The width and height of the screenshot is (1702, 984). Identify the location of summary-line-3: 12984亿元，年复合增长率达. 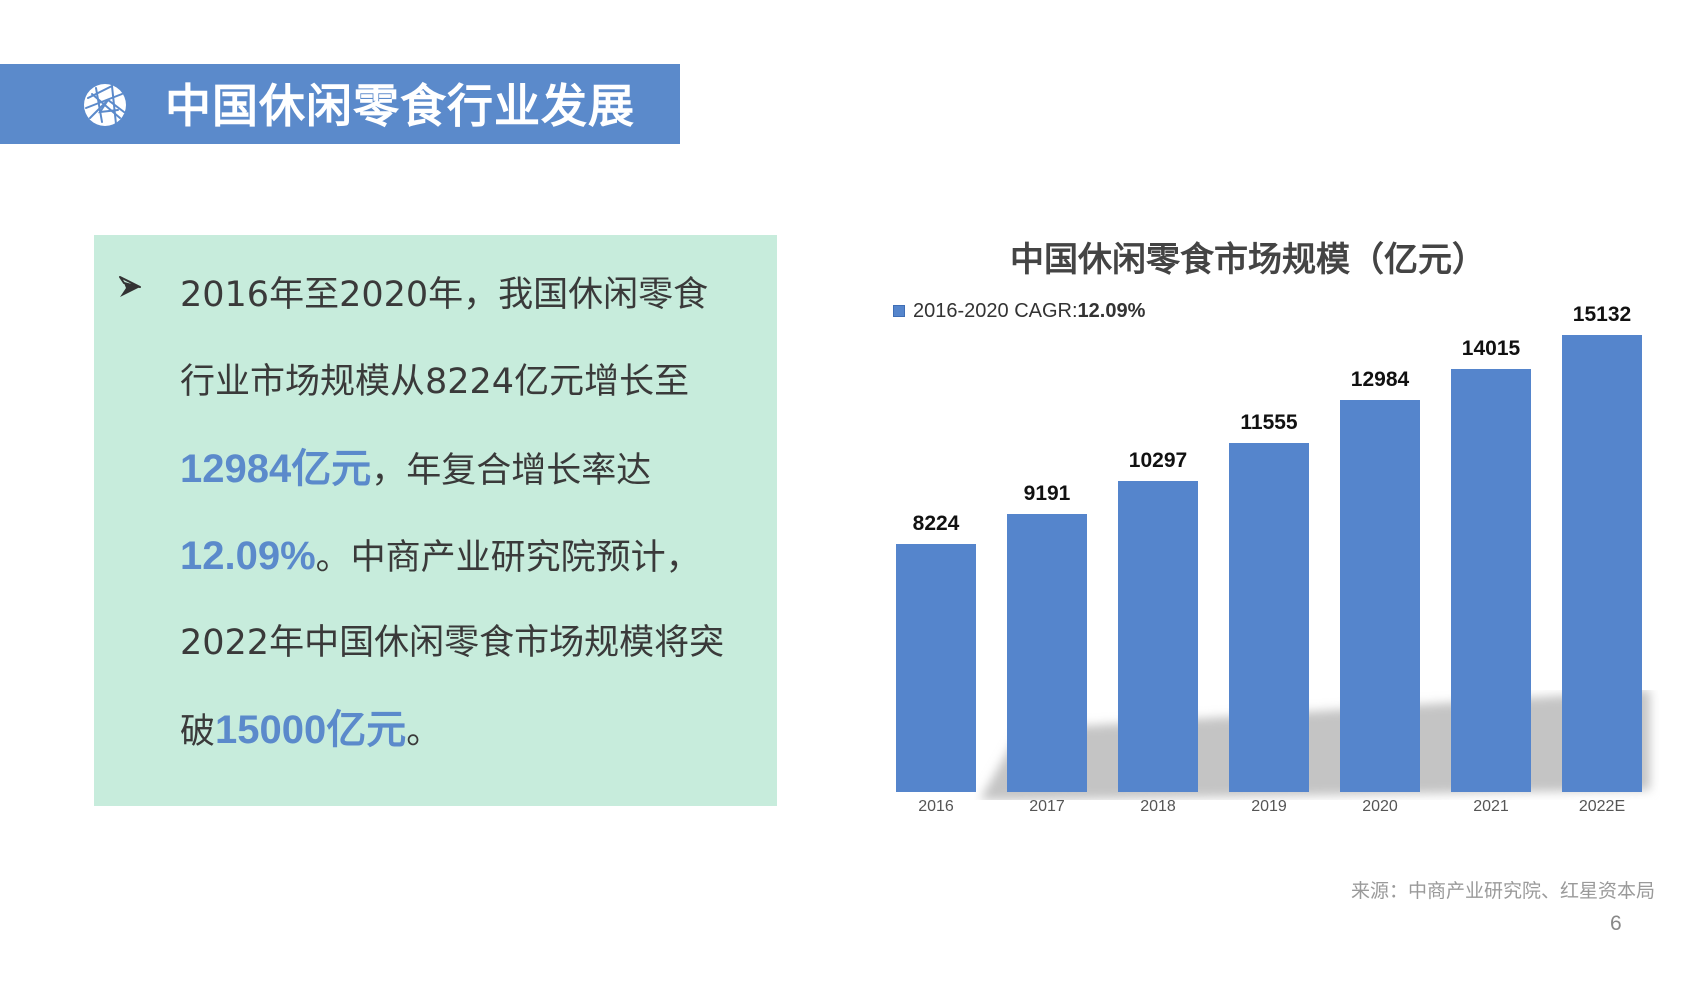
(416, 469).